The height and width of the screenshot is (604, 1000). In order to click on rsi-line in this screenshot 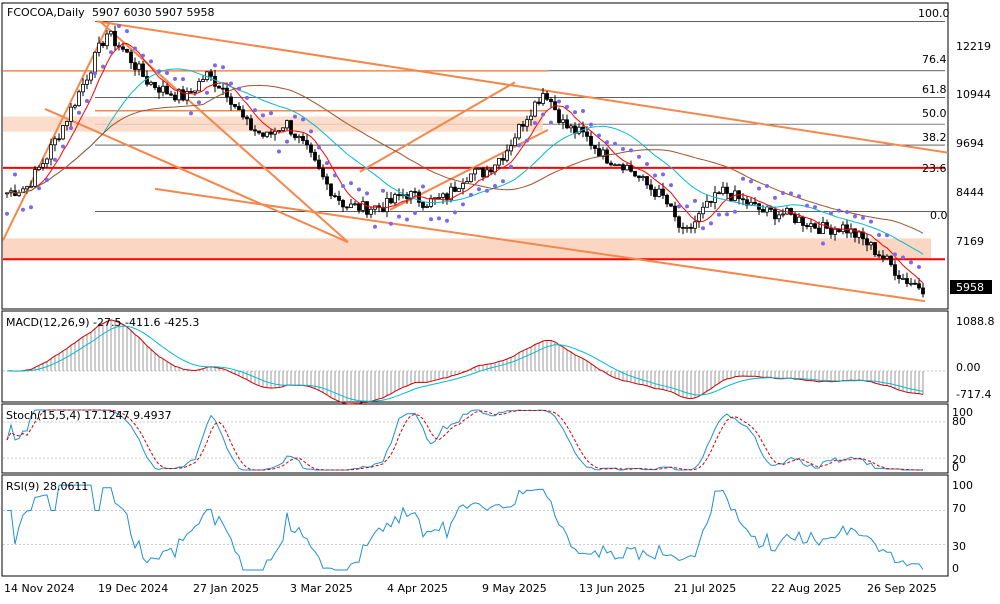, I will do `click(465, 527)`.